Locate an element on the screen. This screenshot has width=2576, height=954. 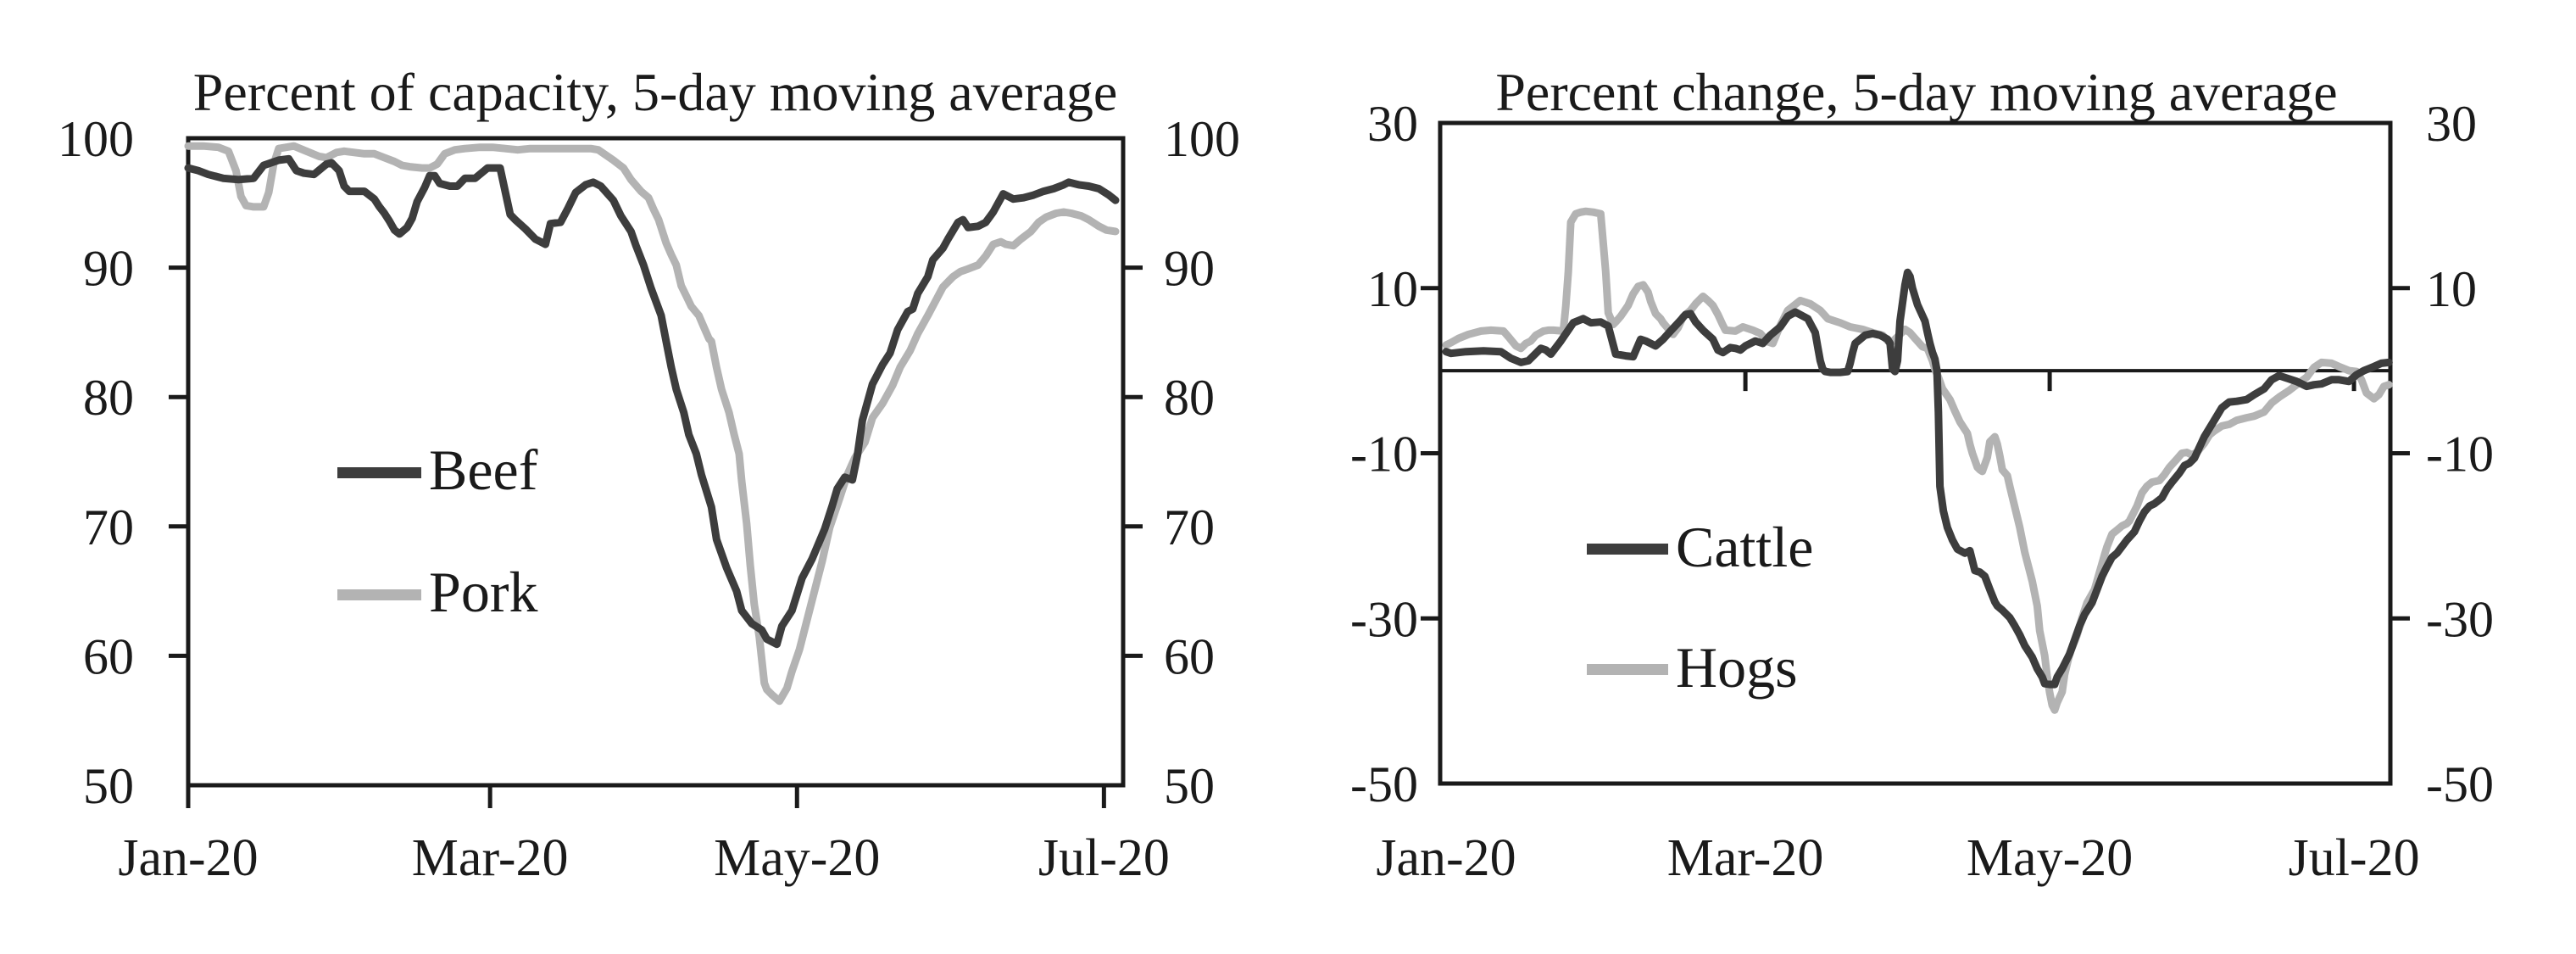
legend-swatch-pork is located at coordinates (379, 594).